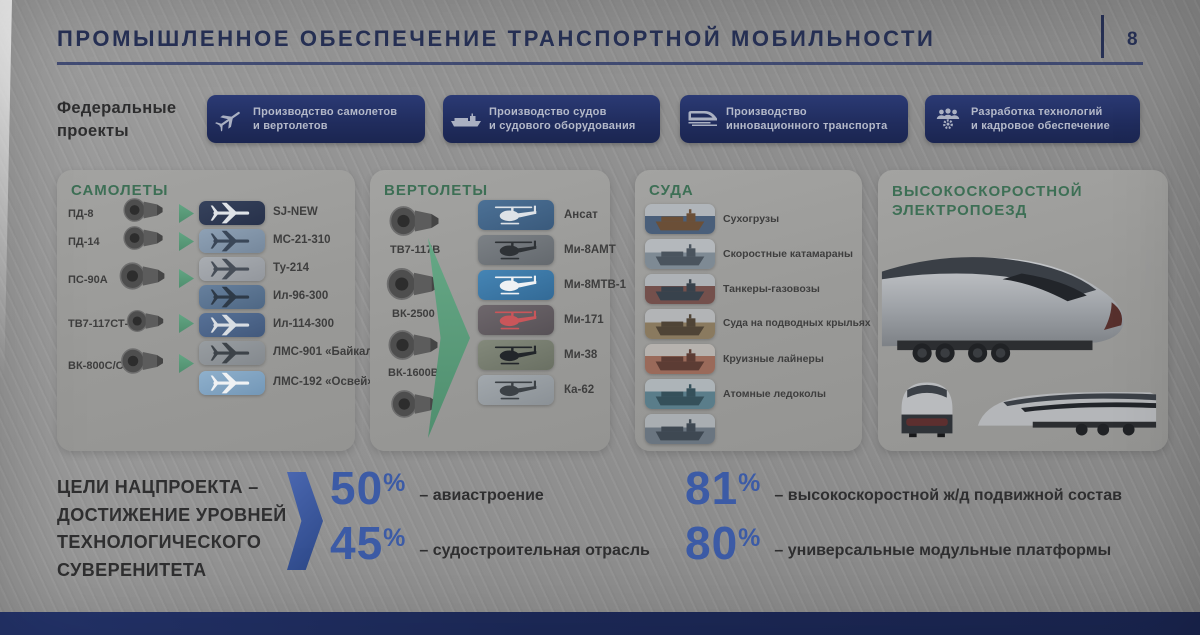 The height and width of the screenshot is (635, 1200). What do you see at coordinates (290, 126) in the screenshot?
I see `badge-label-line2: и вертолетов` at bounding box center [290, 126].